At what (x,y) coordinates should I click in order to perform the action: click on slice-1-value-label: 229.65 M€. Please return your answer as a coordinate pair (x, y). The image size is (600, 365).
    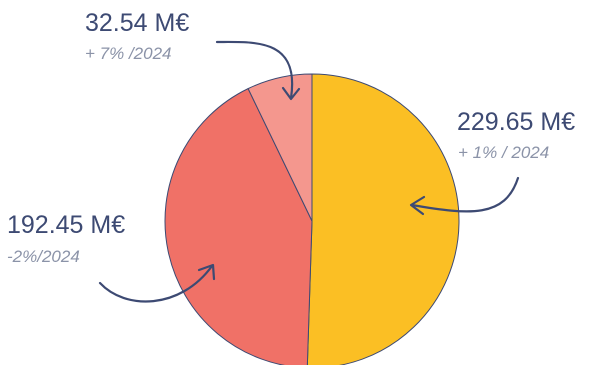
    Looking at the image, I should click on (516, 122).